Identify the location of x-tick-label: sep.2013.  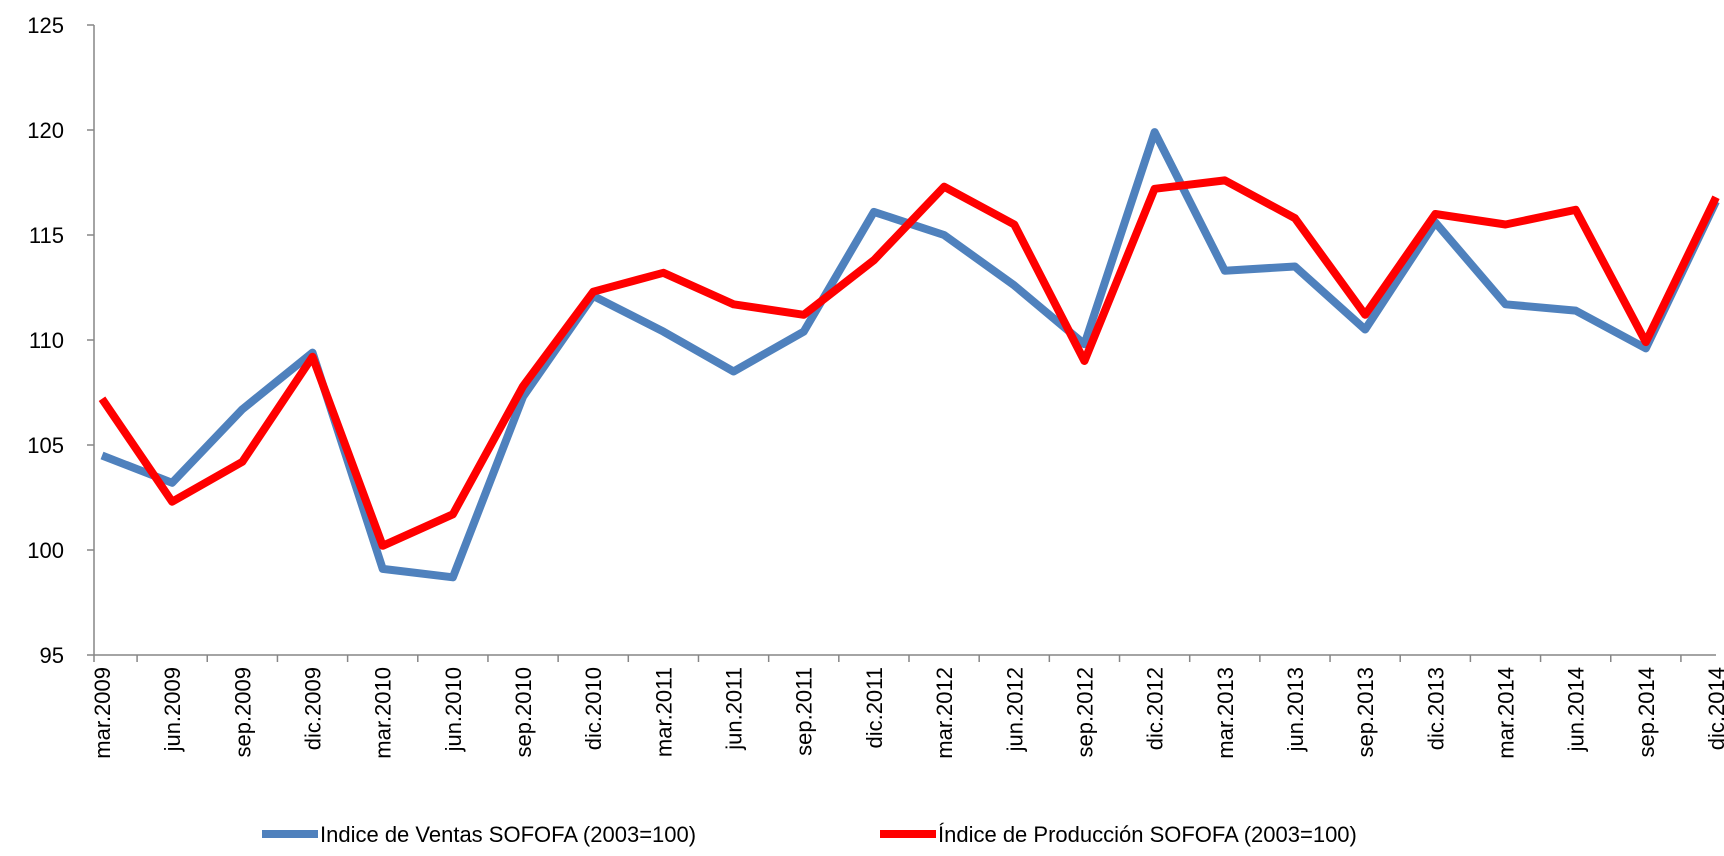
(1365, 712).